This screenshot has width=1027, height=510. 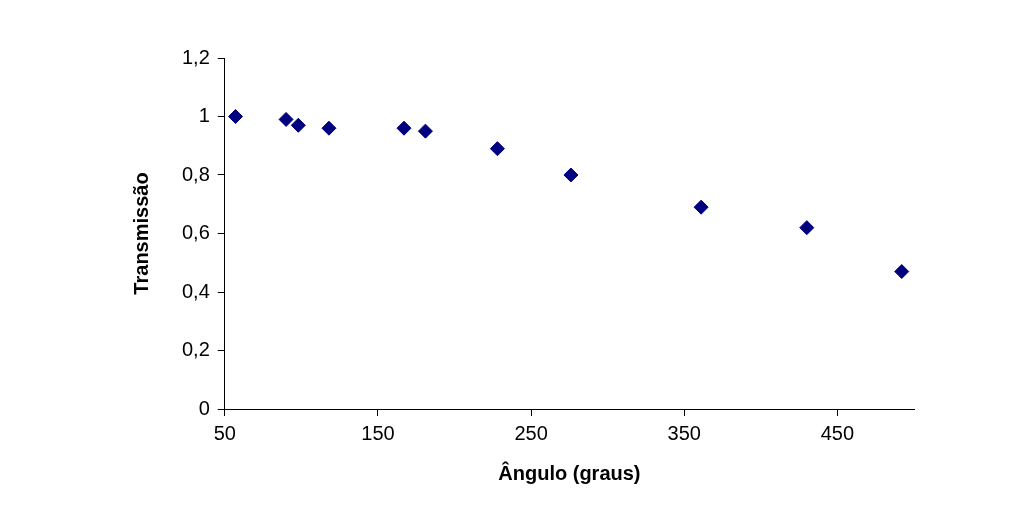 I want to click on y-tick-label: 0,8, so click(x=195, y=173).